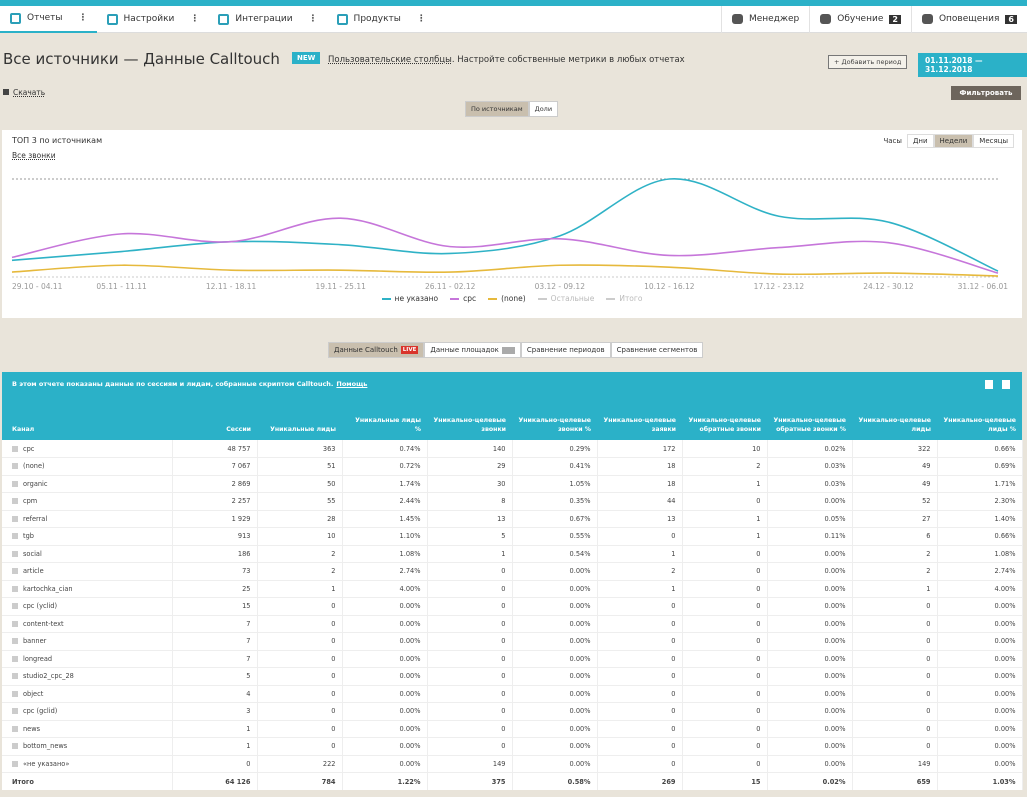  Describe the element at coordinates (83, 18) in the screenshot. I see `nav-more: ⋮` at that location.